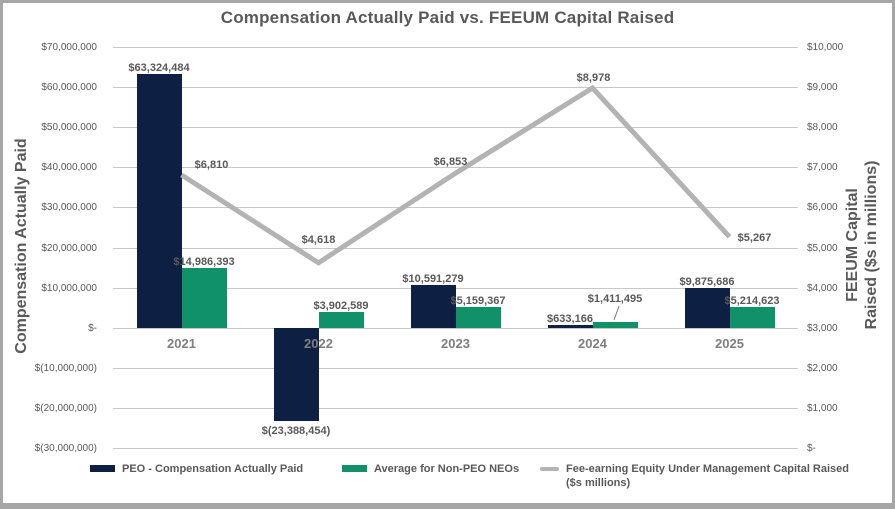 The height and width of the screenshot is (509, 895). I want to click on left-axis-tick: $(10,000,000), so click(65, 368).